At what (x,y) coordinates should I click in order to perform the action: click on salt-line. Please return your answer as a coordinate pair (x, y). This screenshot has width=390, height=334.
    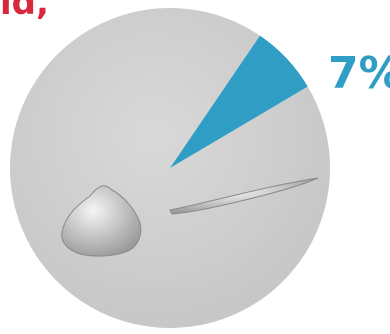
    Looking at the image, I should click on (244, 196).